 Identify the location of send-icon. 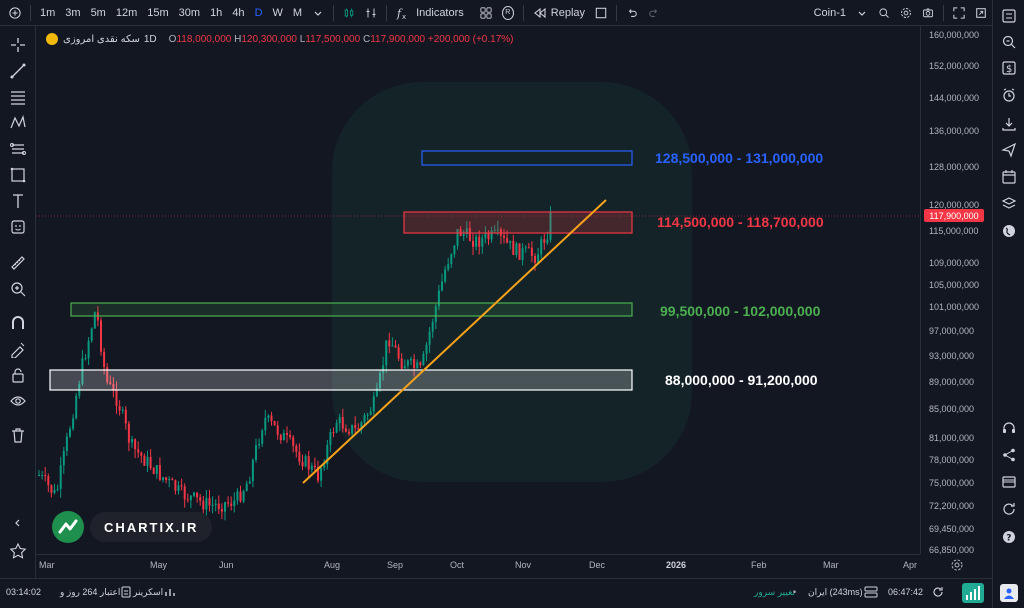
(1009, 150).